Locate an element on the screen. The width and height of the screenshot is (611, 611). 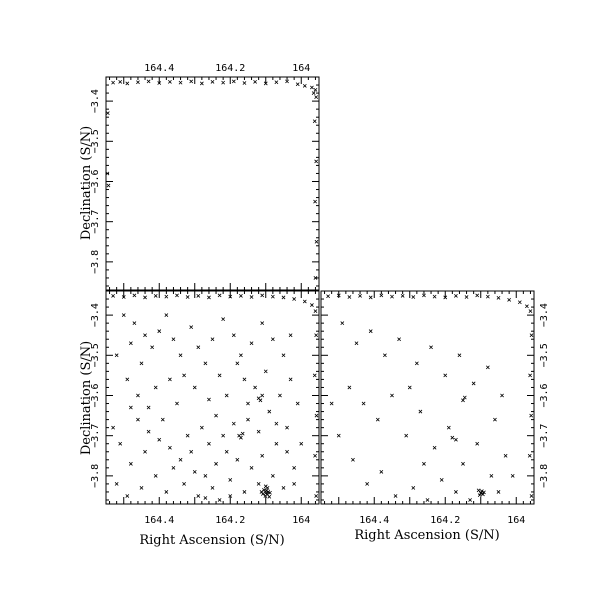
top-left-panel-frame is located at coordinates (212, 183).